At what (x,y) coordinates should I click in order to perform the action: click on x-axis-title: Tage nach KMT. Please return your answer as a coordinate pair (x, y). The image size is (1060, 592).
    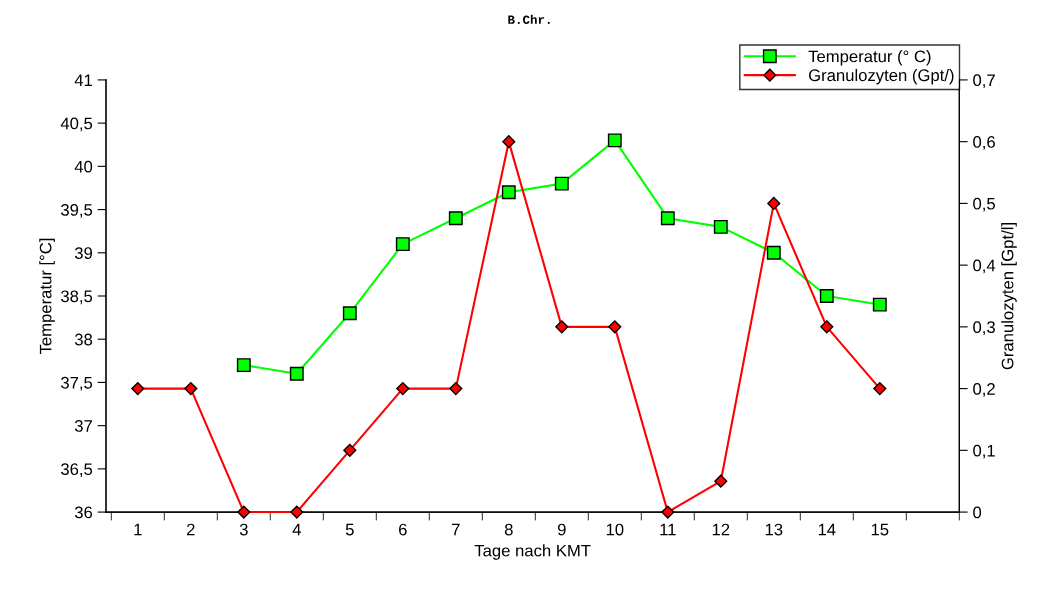
    Looking at the image, I should click on (532, 552).